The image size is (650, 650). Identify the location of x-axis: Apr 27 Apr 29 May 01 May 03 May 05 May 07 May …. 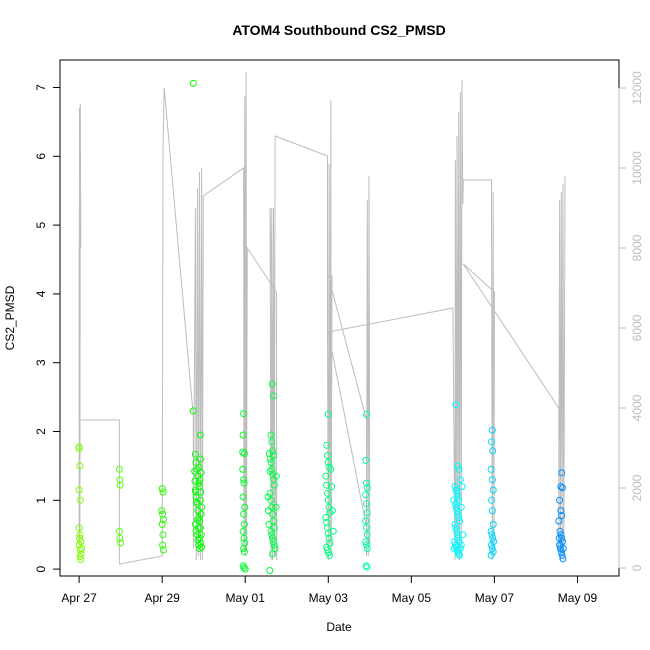
(329, 590).